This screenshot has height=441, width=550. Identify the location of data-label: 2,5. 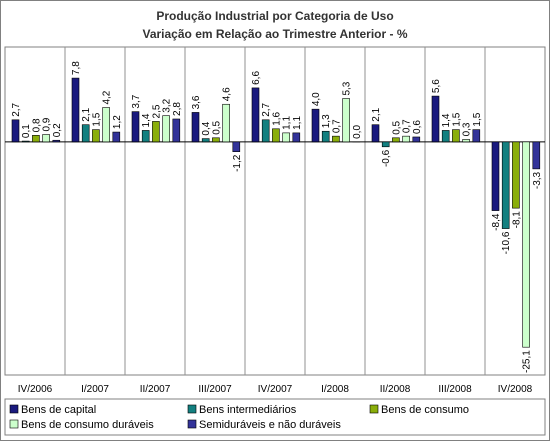
(156, 111).